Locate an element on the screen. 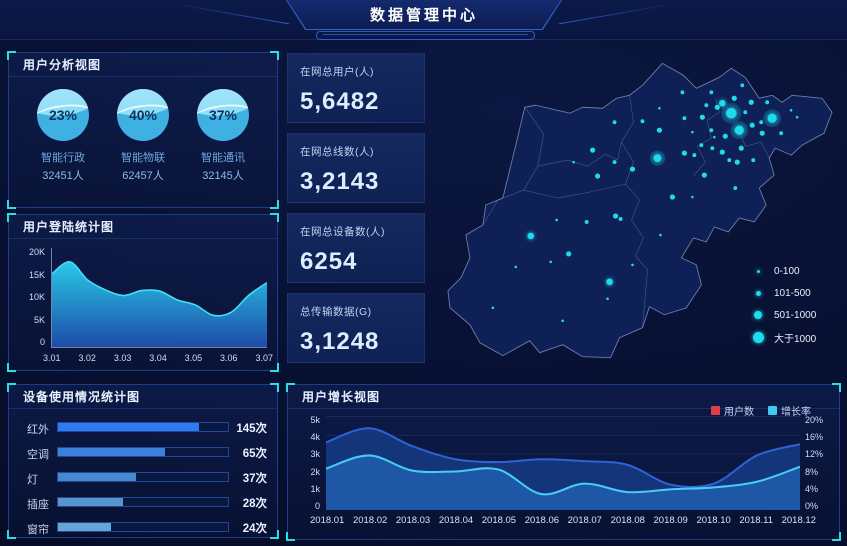  growth-chart-legend: 用户数 增长率 is located at coordinates (761, 410).